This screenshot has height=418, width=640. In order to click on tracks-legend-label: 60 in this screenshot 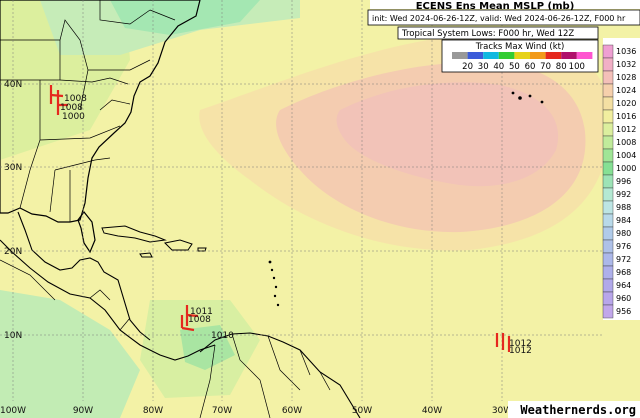, I will do `click(530, 67)`.